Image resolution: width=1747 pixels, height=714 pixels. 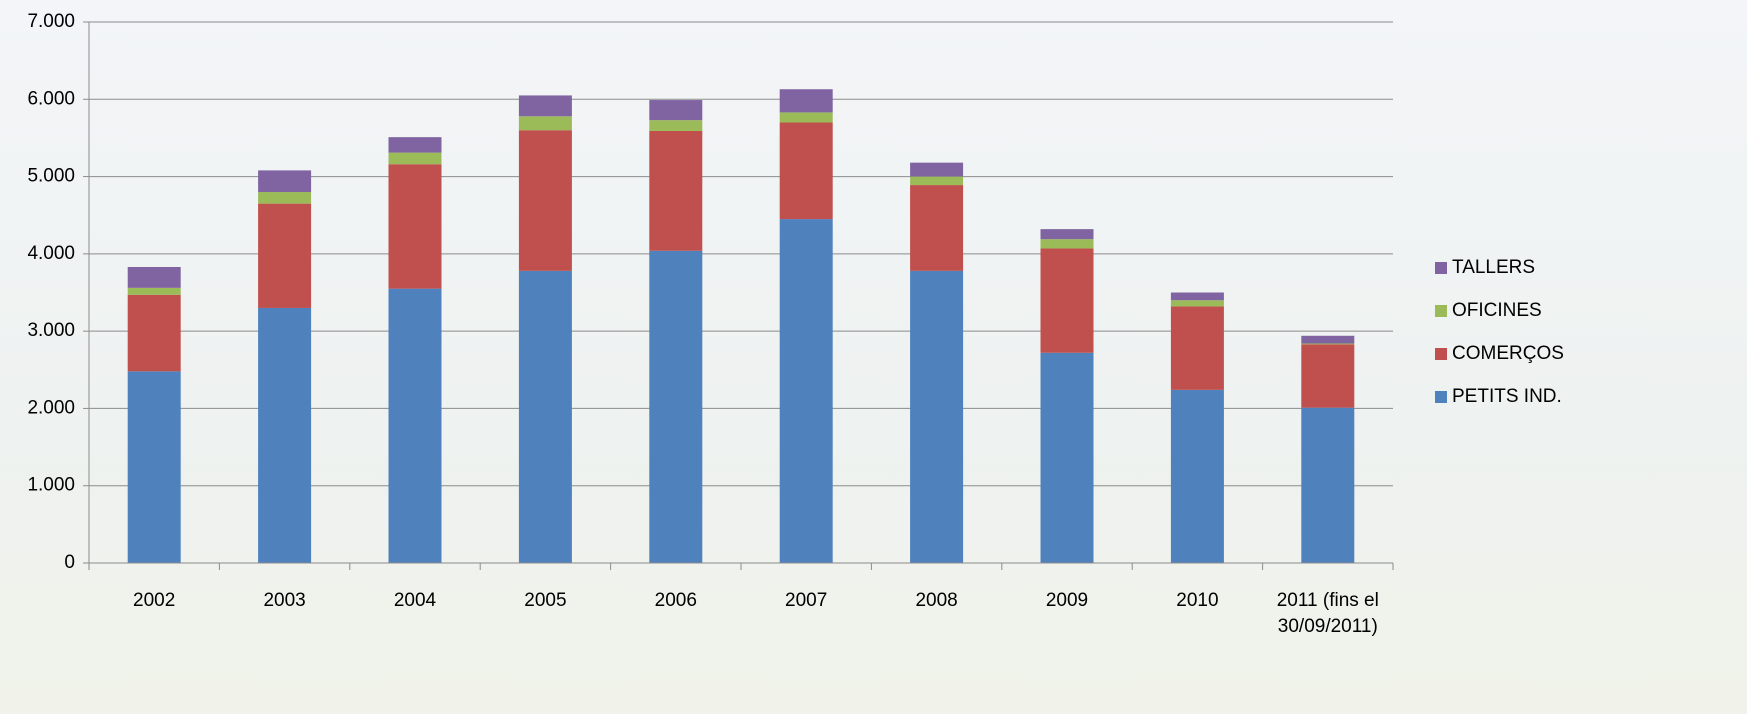 I want to click on x-tick-label: 2006, so click(x=675, y=600).